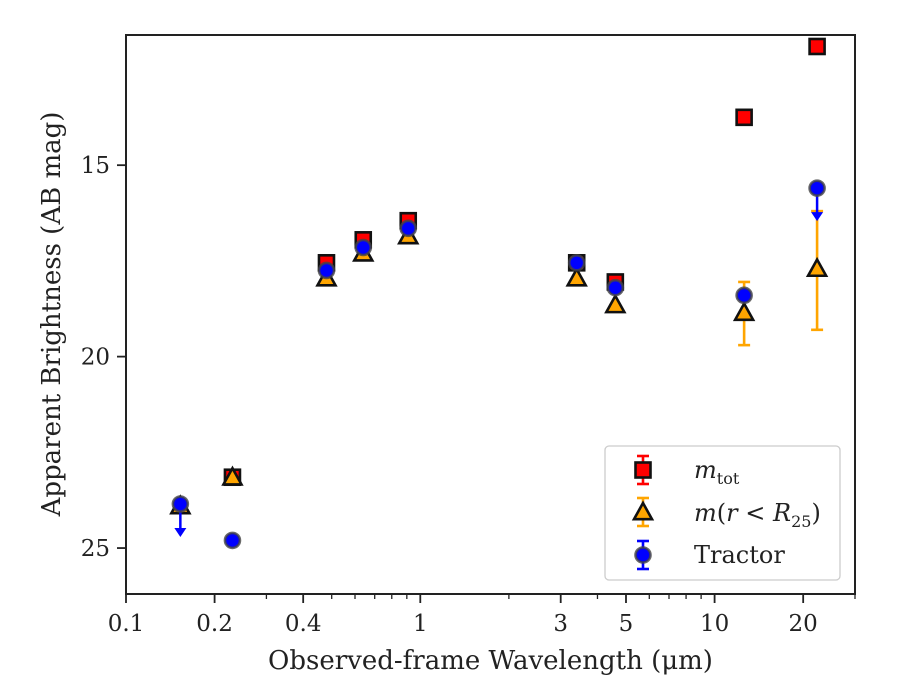 Image resolution: width=900 pixels, height=700 pixels. I want to click on legend-label-mtot: mtot, so click(717, 472).